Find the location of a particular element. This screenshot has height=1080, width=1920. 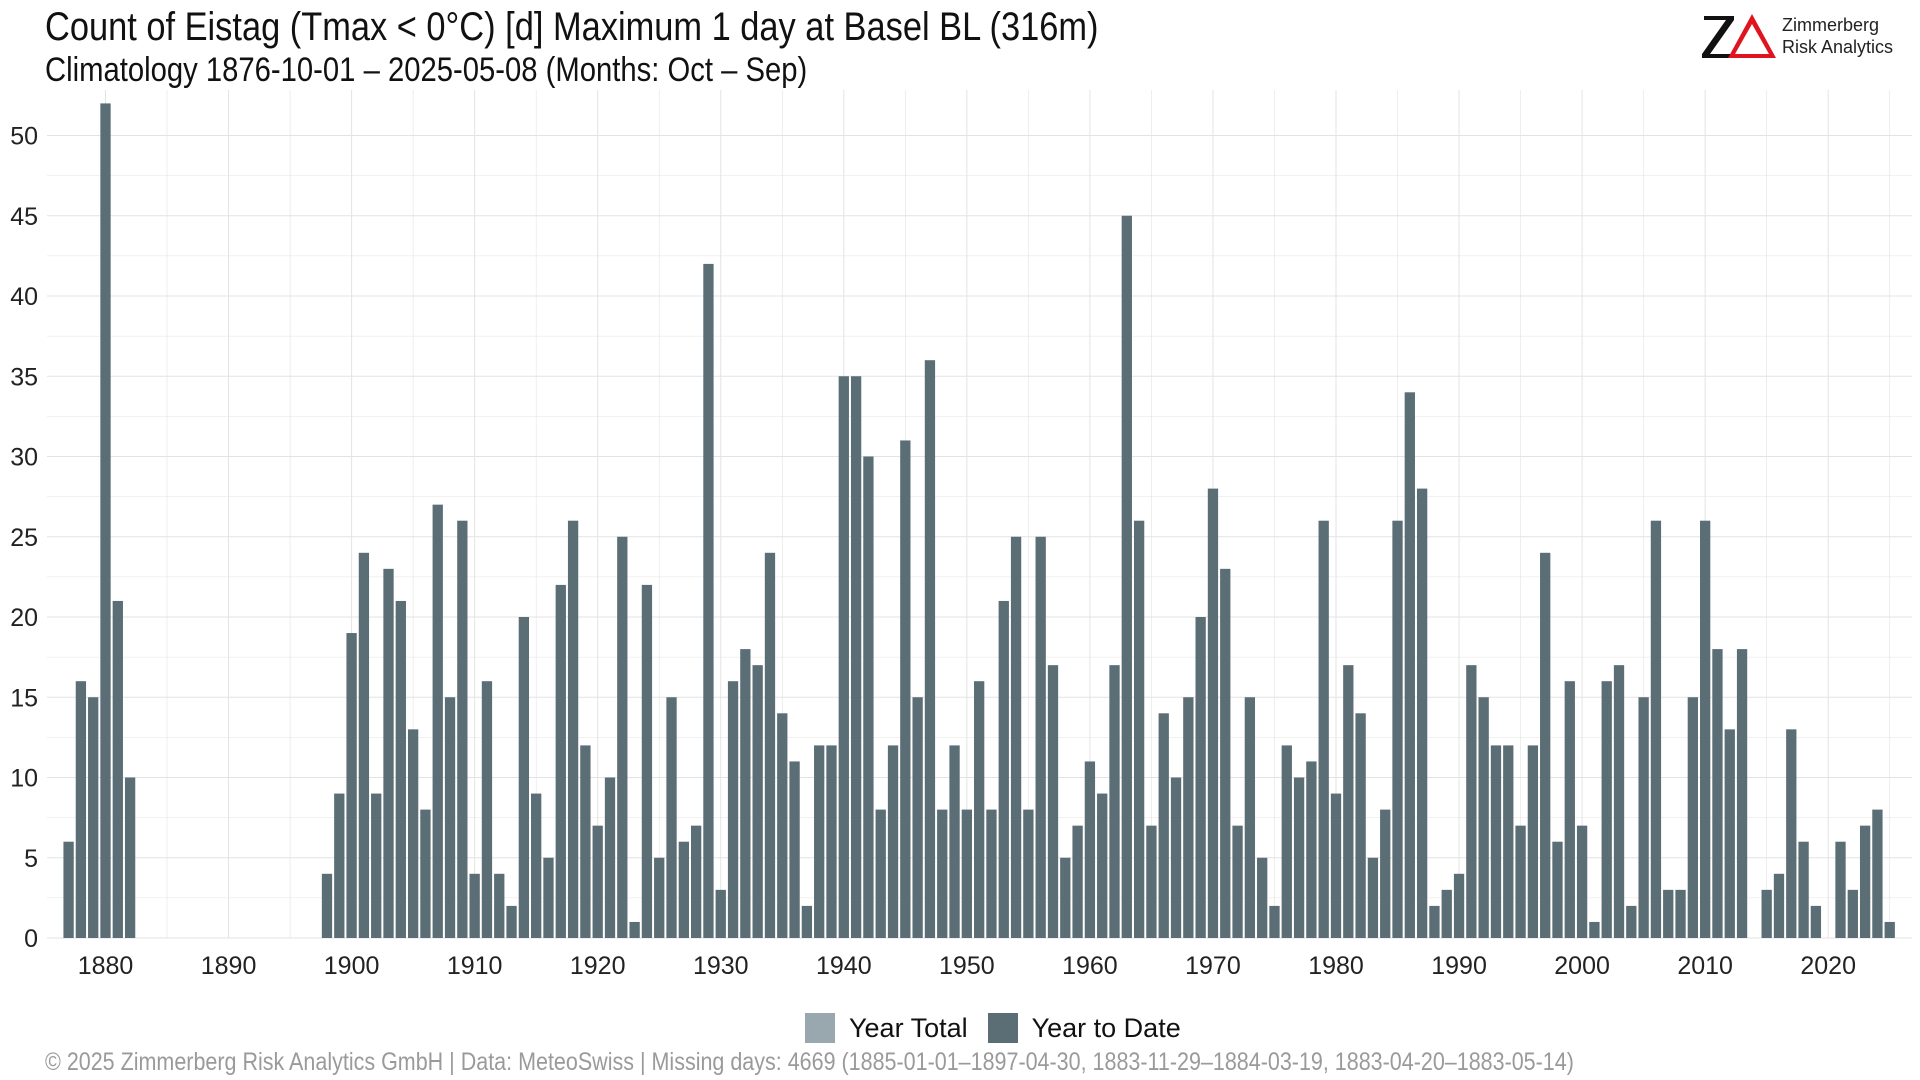

bar-2018 is located at coordinates (1803, 889).